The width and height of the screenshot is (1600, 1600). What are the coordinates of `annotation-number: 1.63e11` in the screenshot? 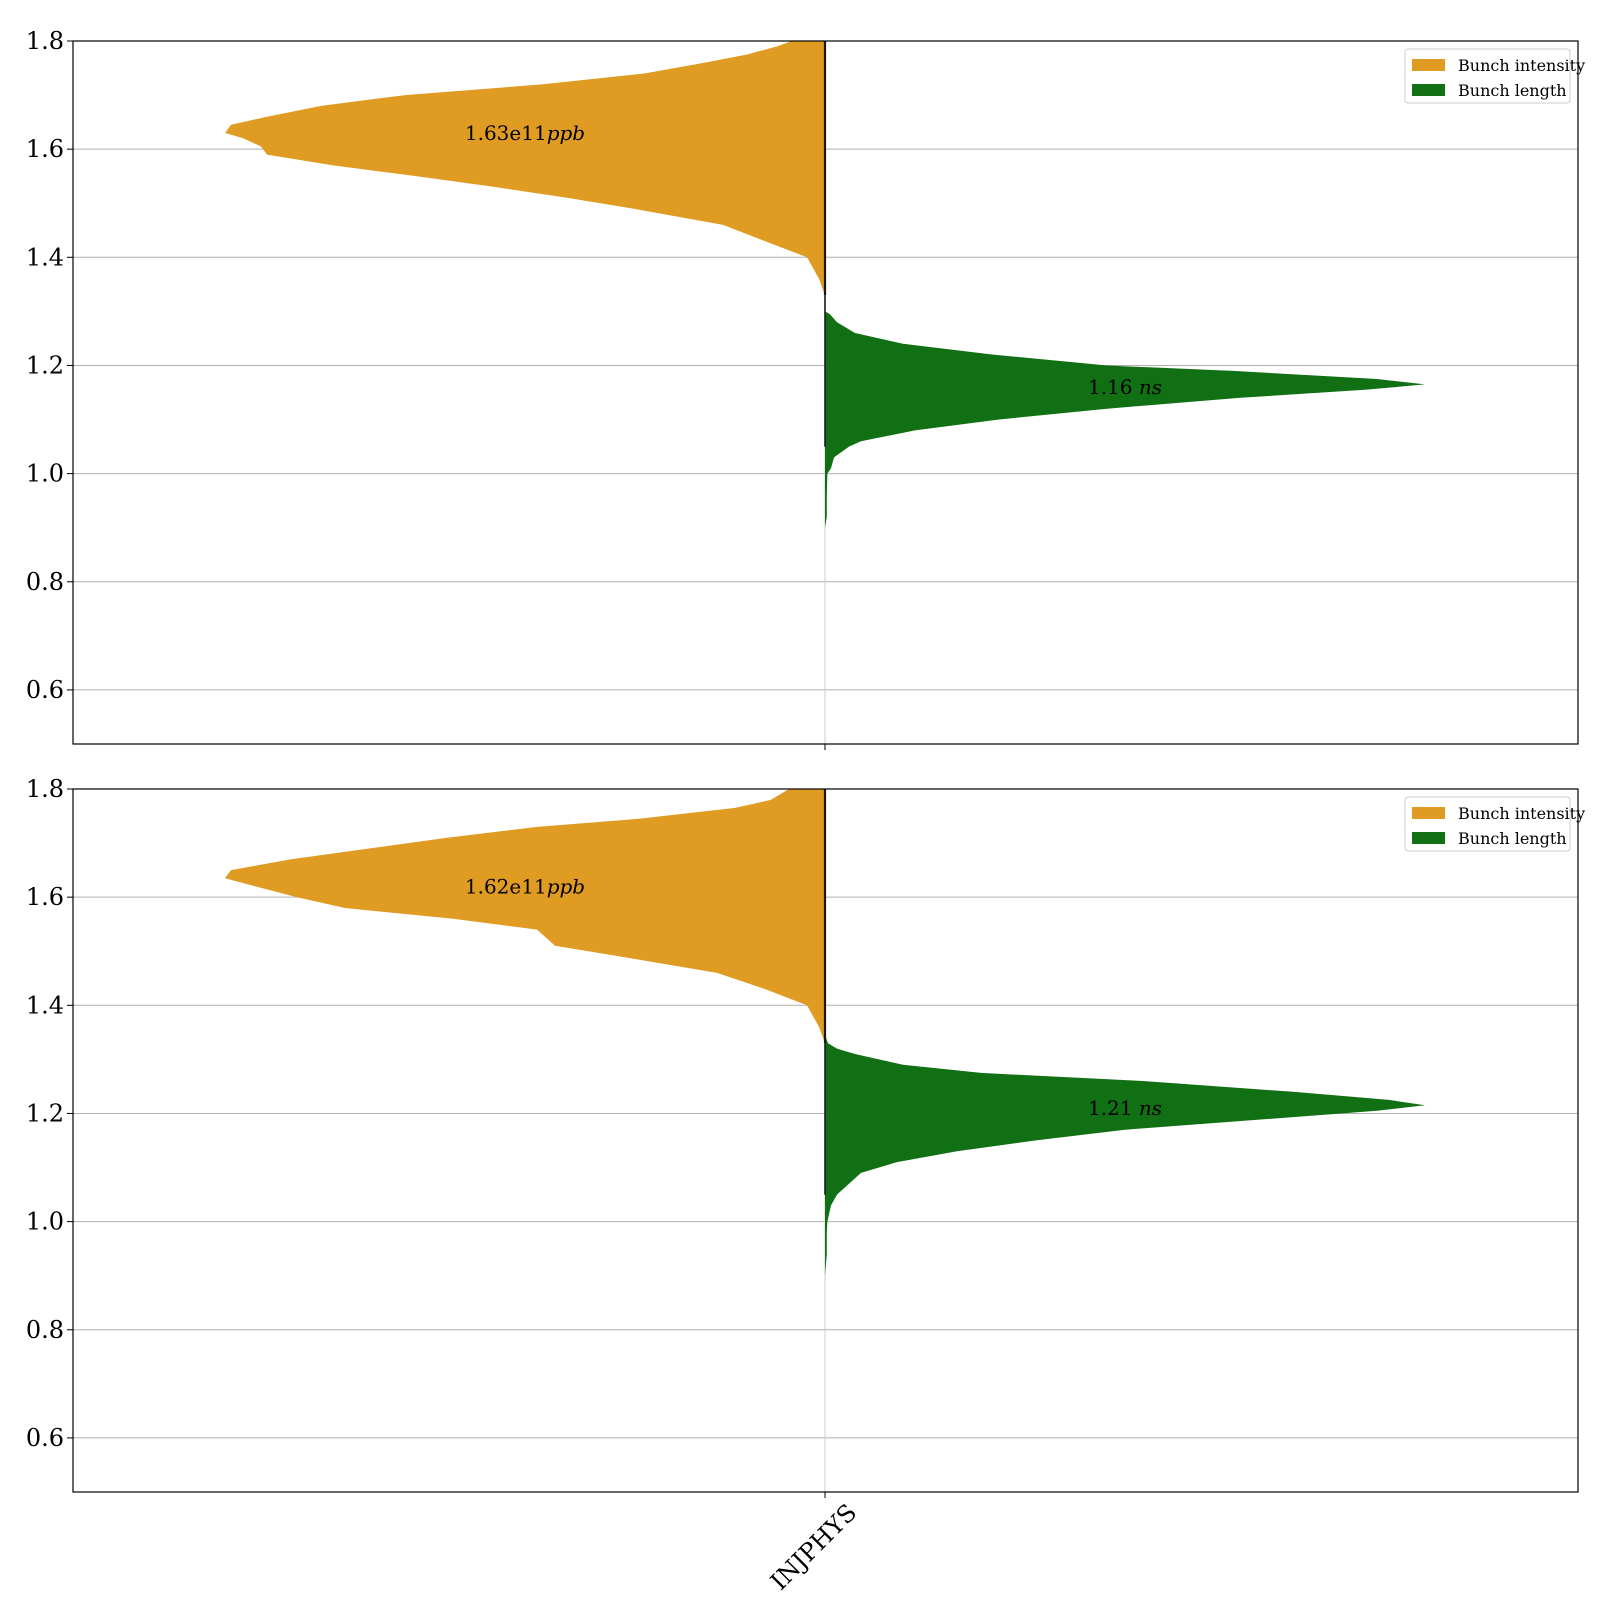 It's located at (506, 133).